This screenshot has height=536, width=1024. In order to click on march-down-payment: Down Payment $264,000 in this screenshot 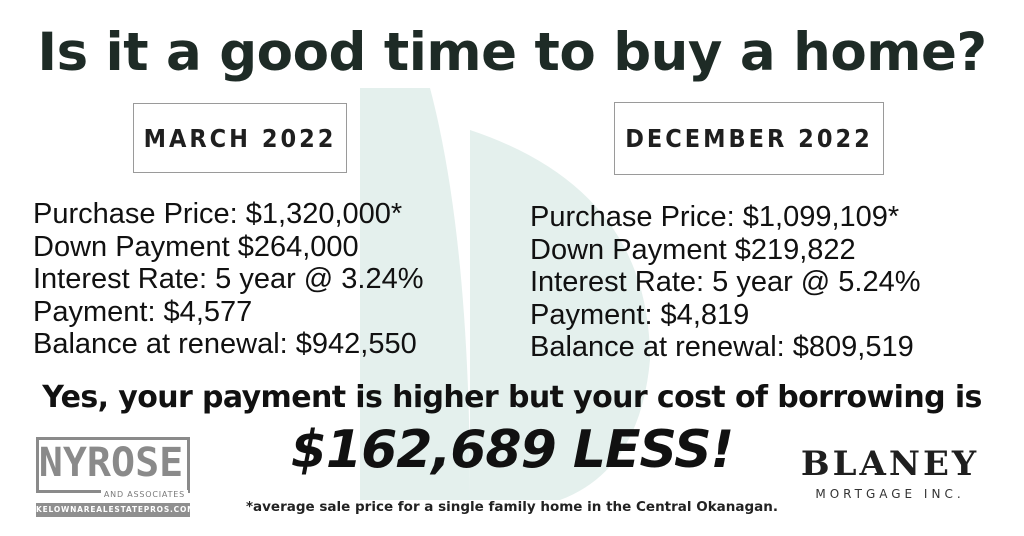, I will do `click(196, 246)`.